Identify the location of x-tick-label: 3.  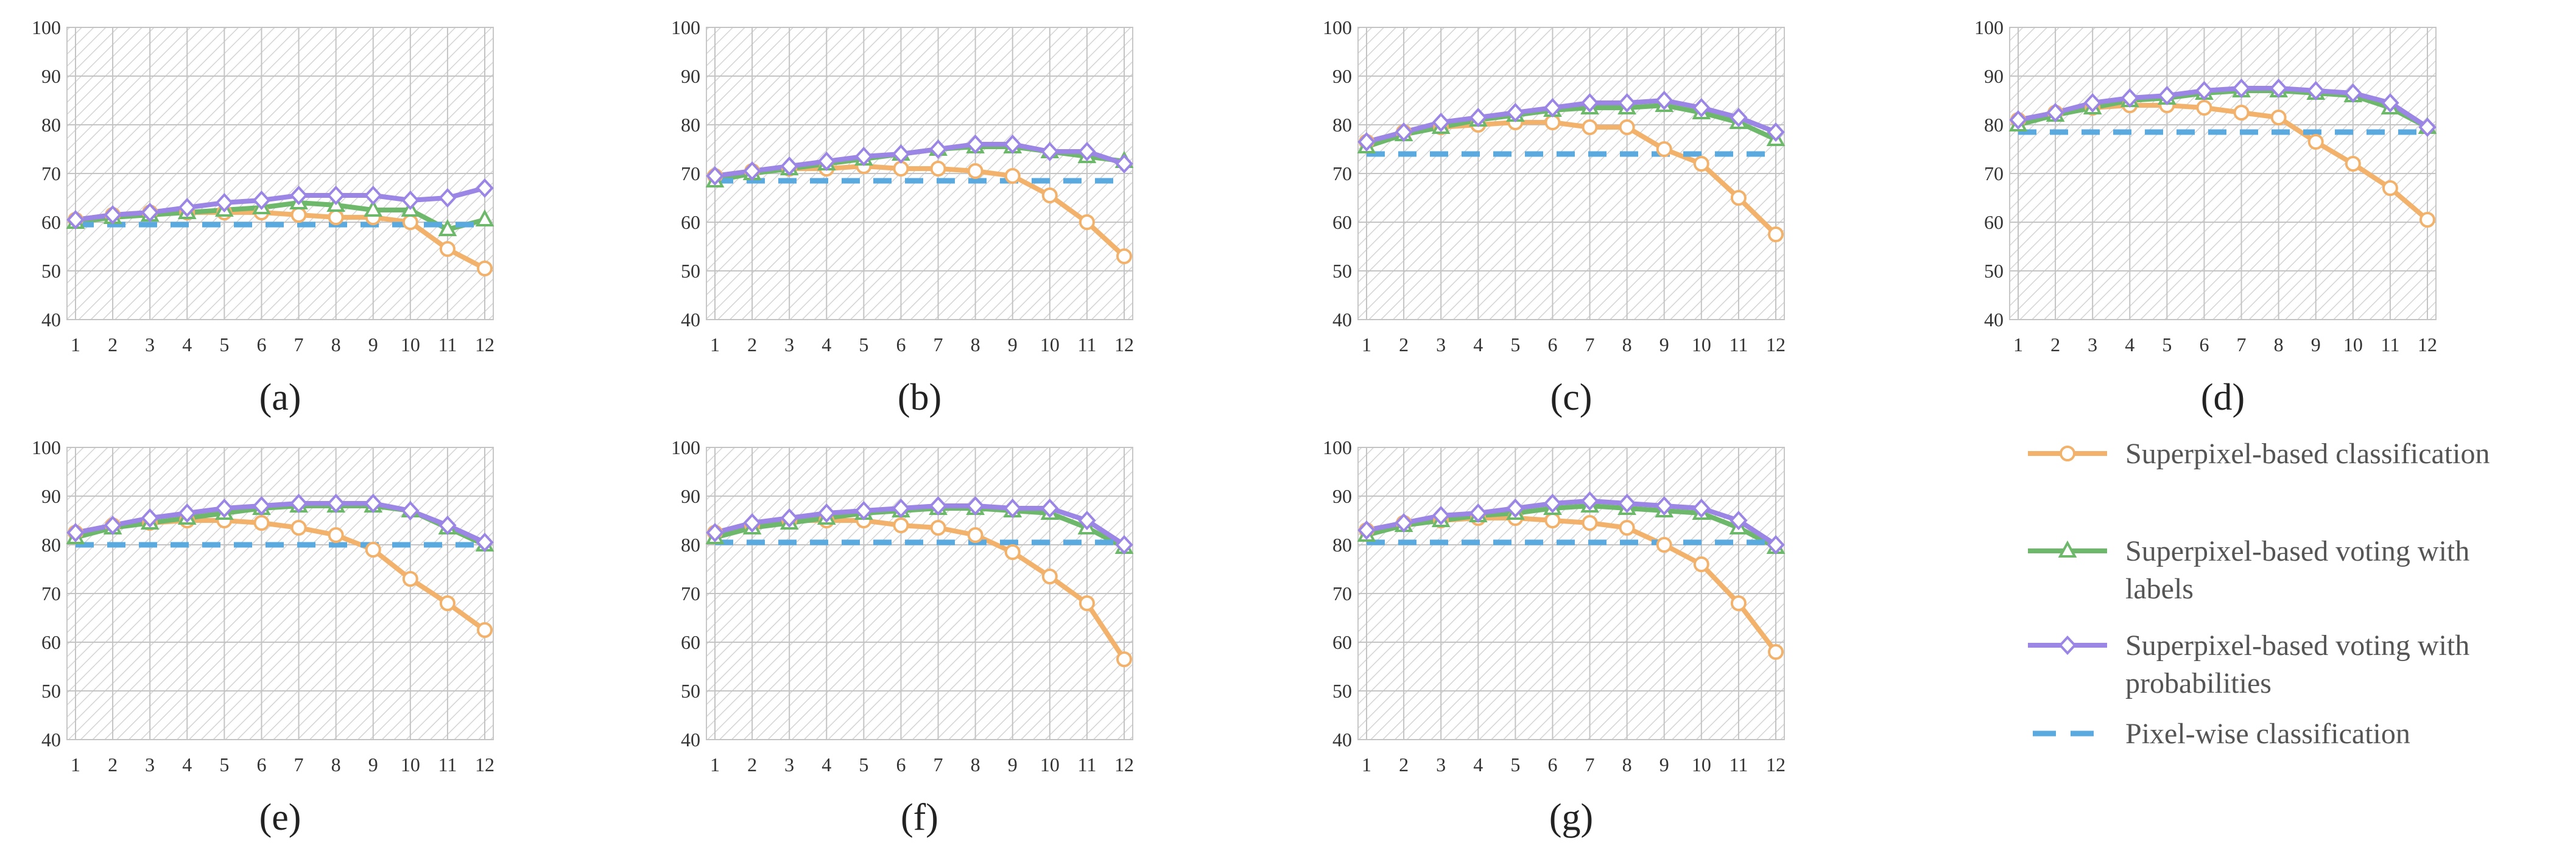
(1441, 344).